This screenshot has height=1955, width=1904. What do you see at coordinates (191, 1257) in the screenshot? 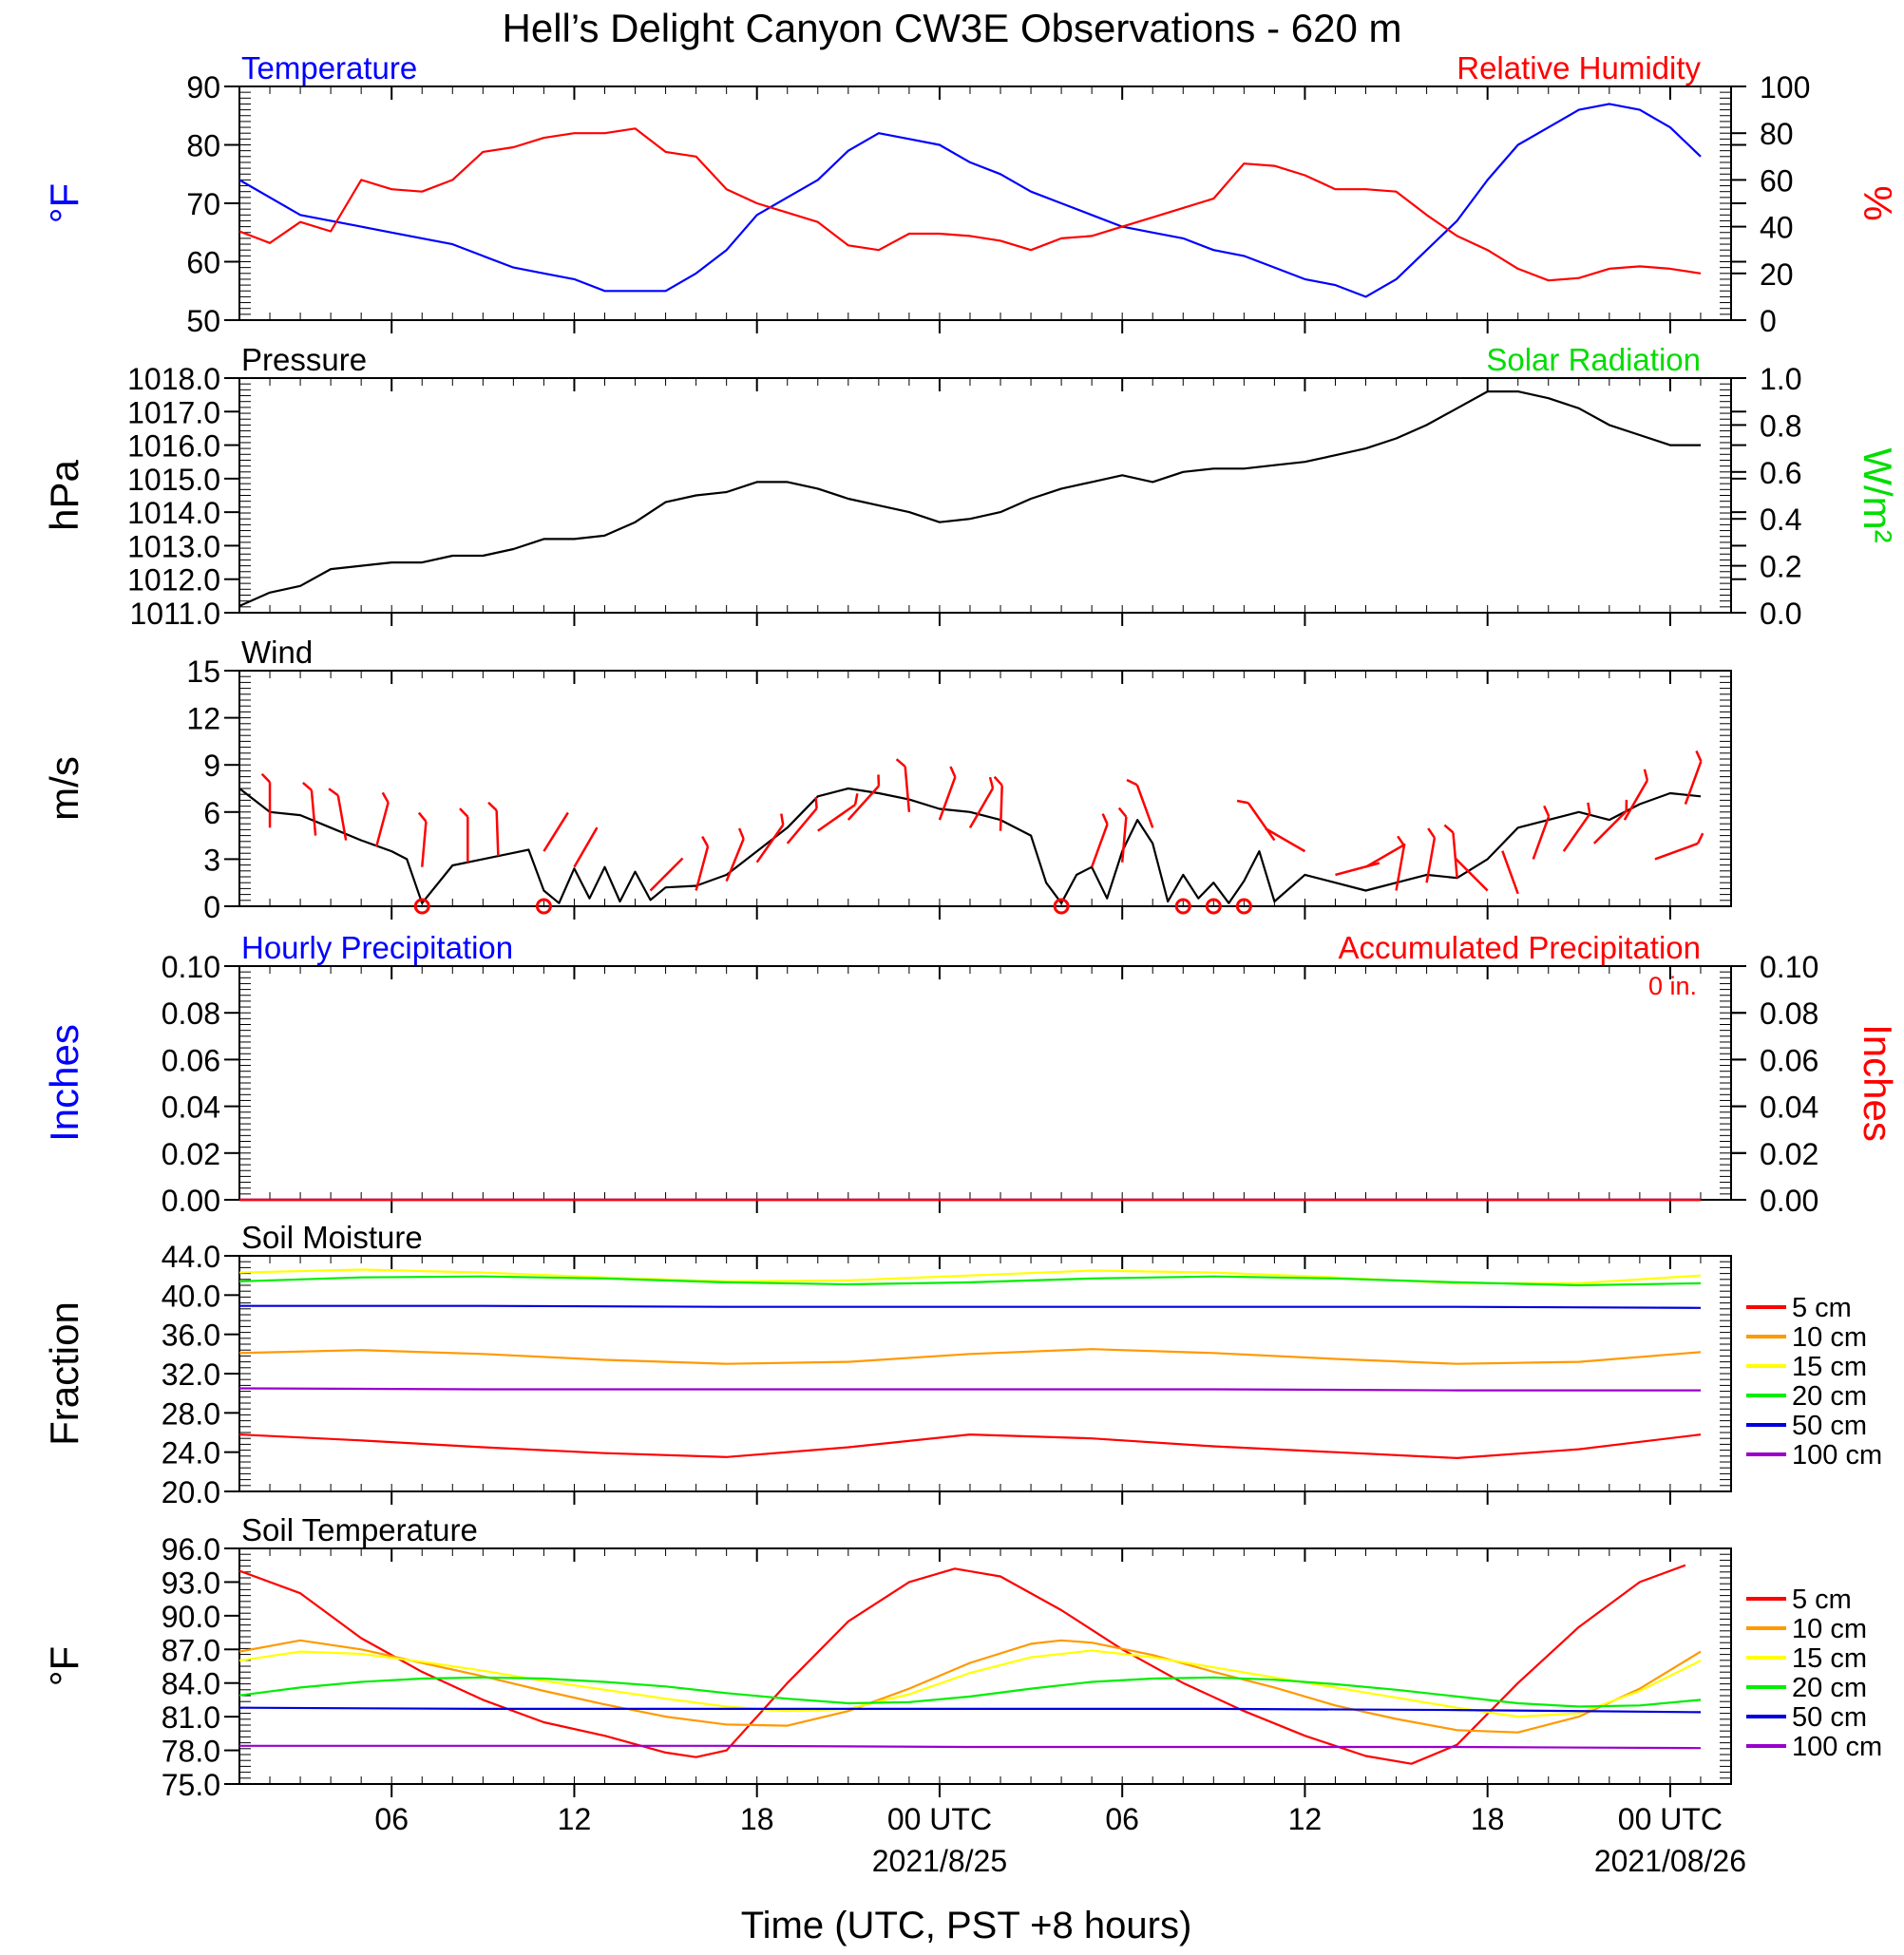
I see `y-tick-label: 44.0` at bounding box center [191, 1257].